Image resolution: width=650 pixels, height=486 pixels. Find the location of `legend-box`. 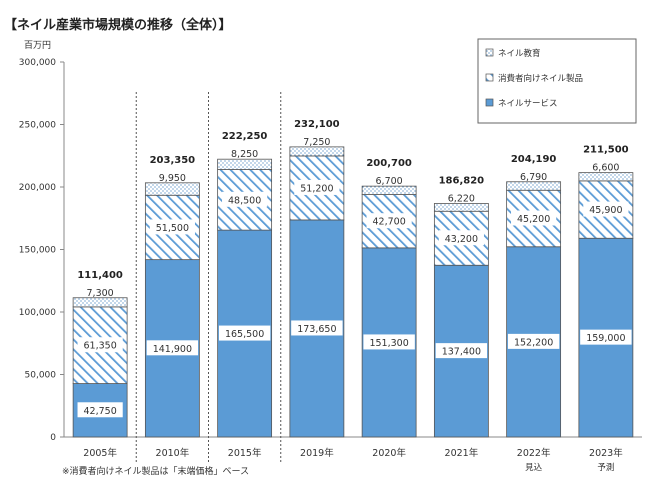

legend-box is located at coordinates (557, 81).